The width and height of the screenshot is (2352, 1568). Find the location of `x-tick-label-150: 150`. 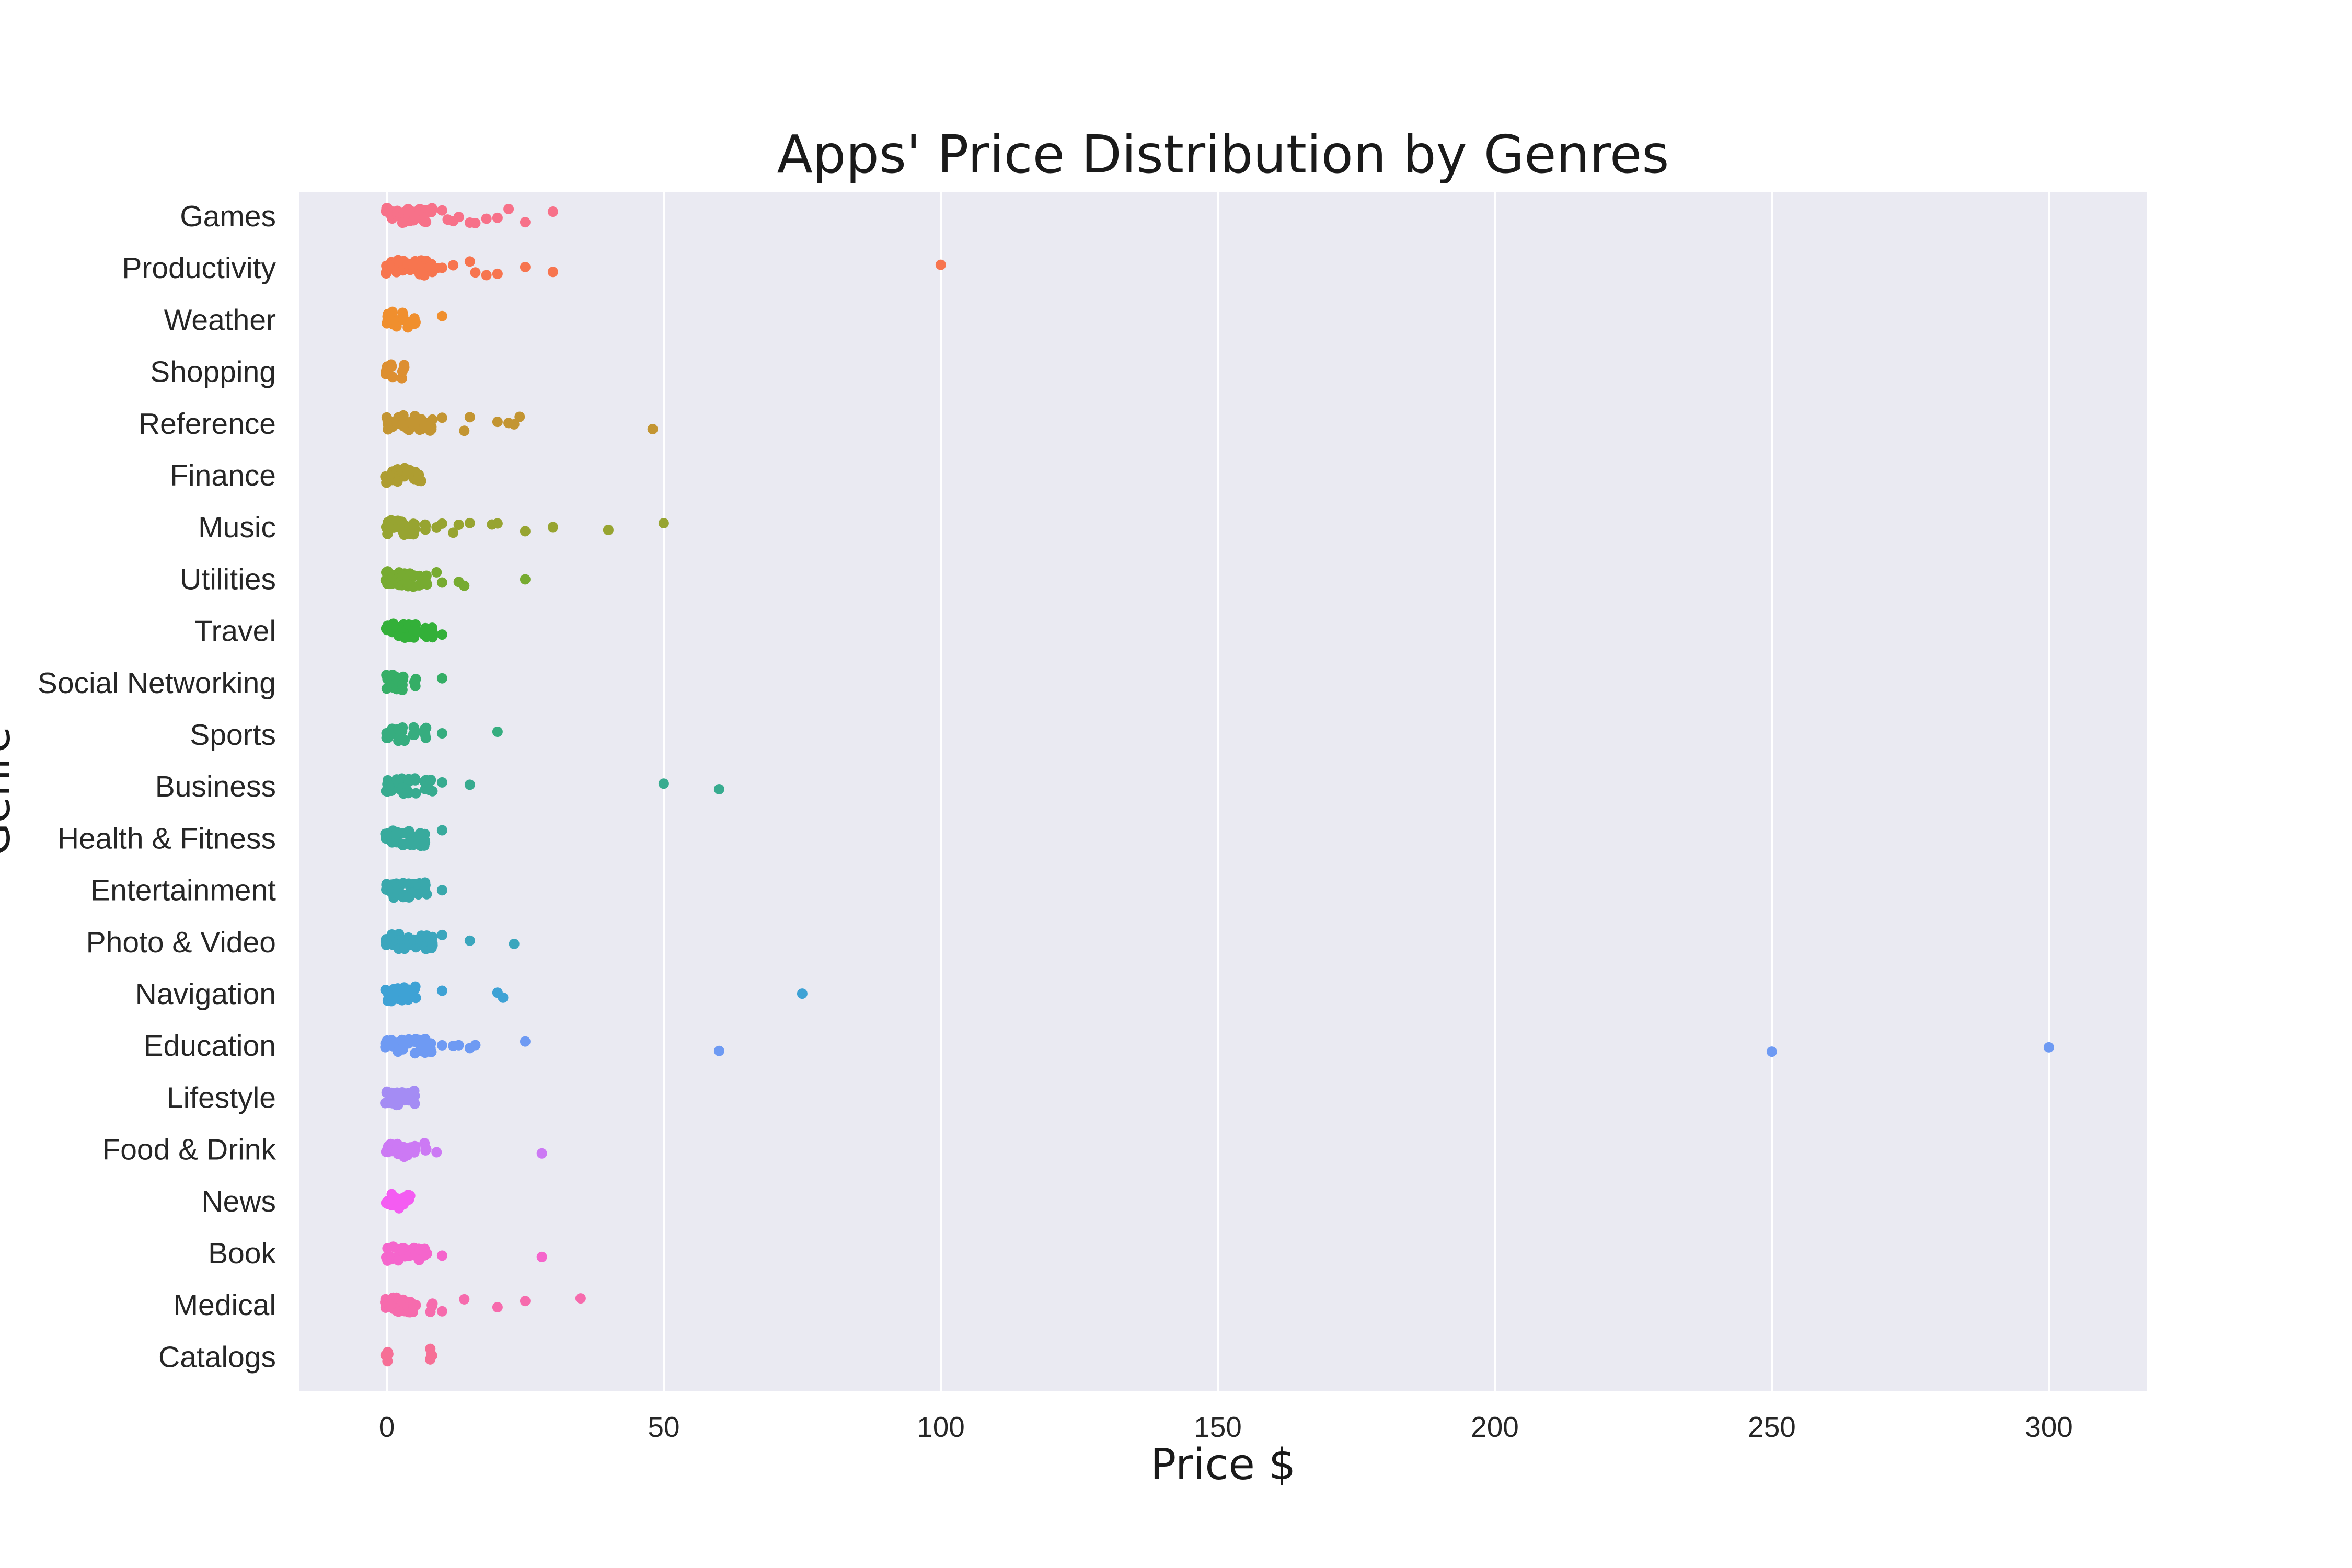

x-tick-label-150: 150 is located at coordinates (1218, 1427).